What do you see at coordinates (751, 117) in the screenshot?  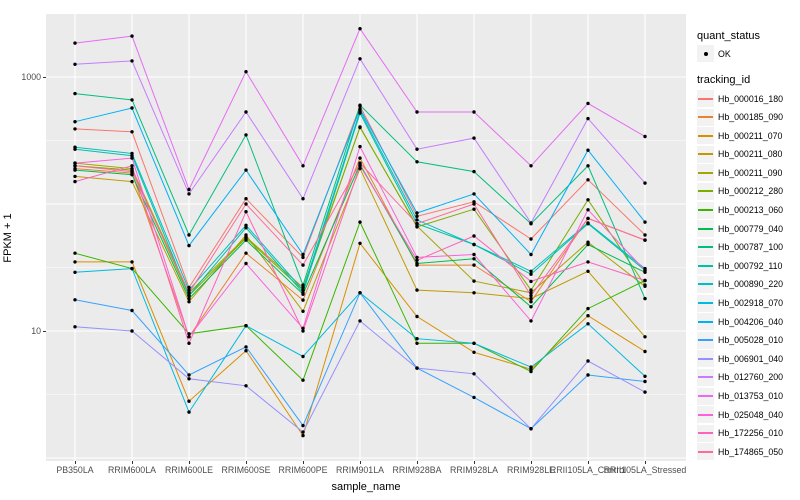 I see `legend-label: Hb_000185_090` at bounding box center [751, 117].